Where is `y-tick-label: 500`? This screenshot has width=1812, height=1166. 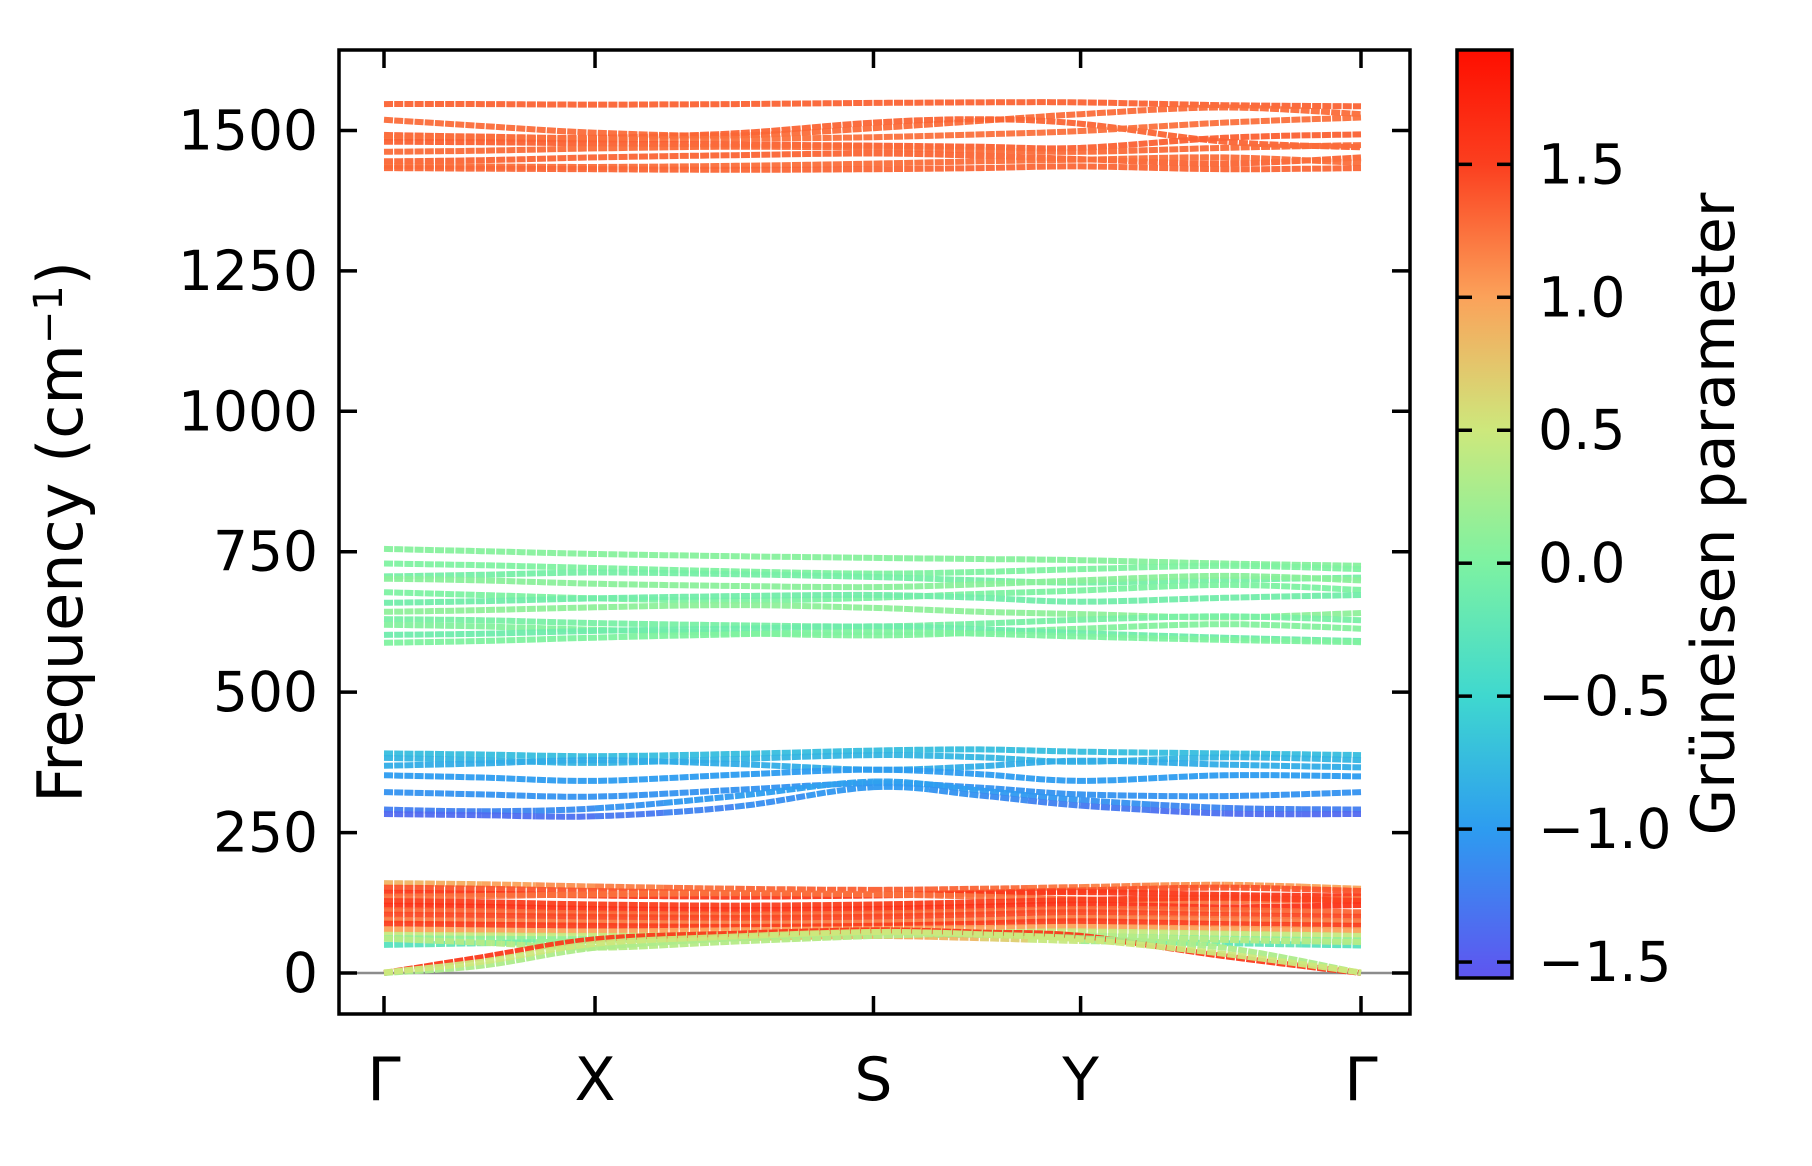 y-tick-label: 500 is located at coordinates (265, 692).